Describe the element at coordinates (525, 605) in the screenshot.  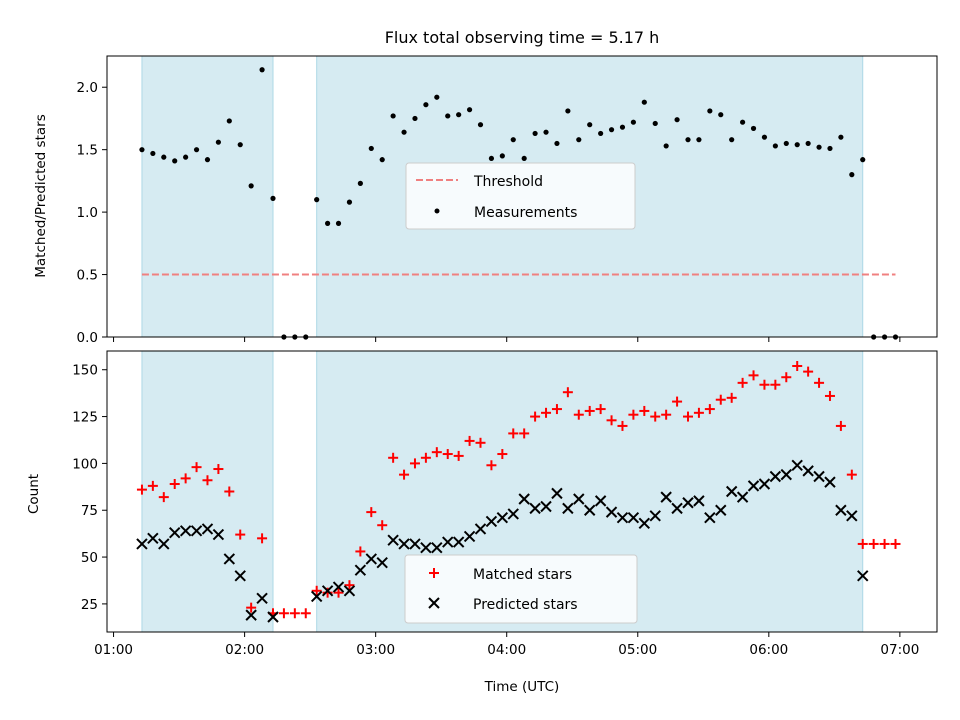
I see `legend-predicted-label: Predicted stars` at that location.